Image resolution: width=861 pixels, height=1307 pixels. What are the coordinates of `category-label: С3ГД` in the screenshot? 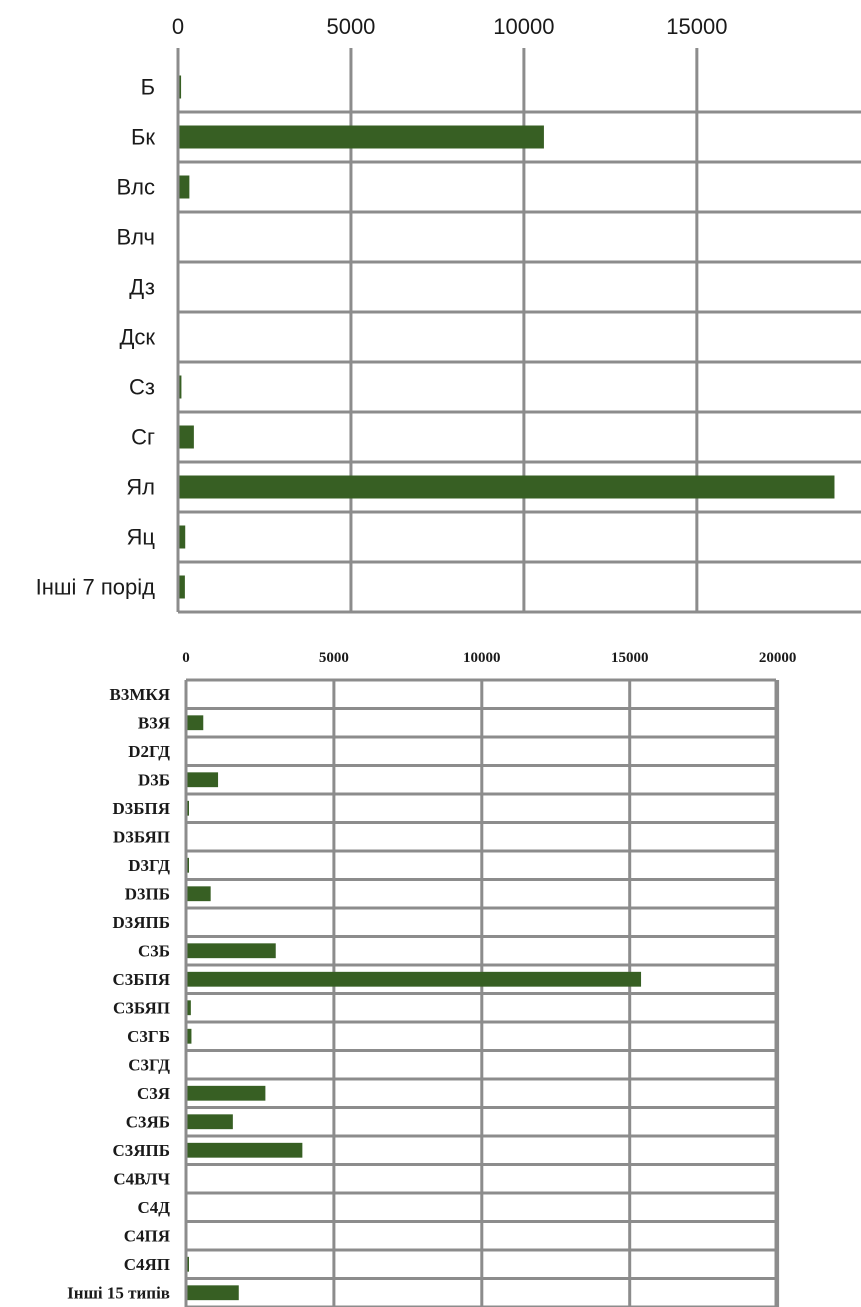 It's located at (149, 1064).